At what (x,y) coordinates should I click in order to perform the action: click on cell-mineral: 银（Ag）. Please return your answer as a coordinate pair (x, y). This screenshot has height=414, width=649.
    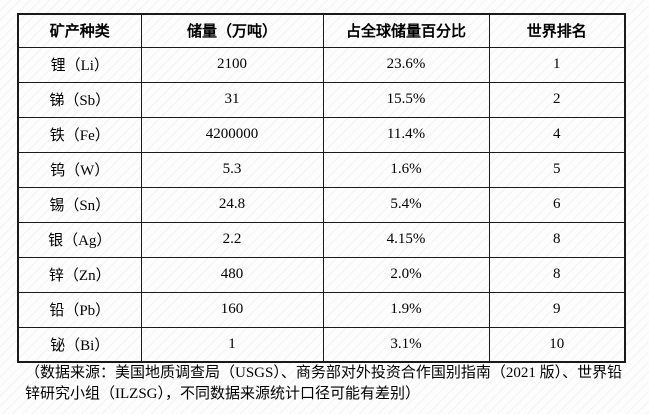
    Looking at the image, I should click on (79, 239).